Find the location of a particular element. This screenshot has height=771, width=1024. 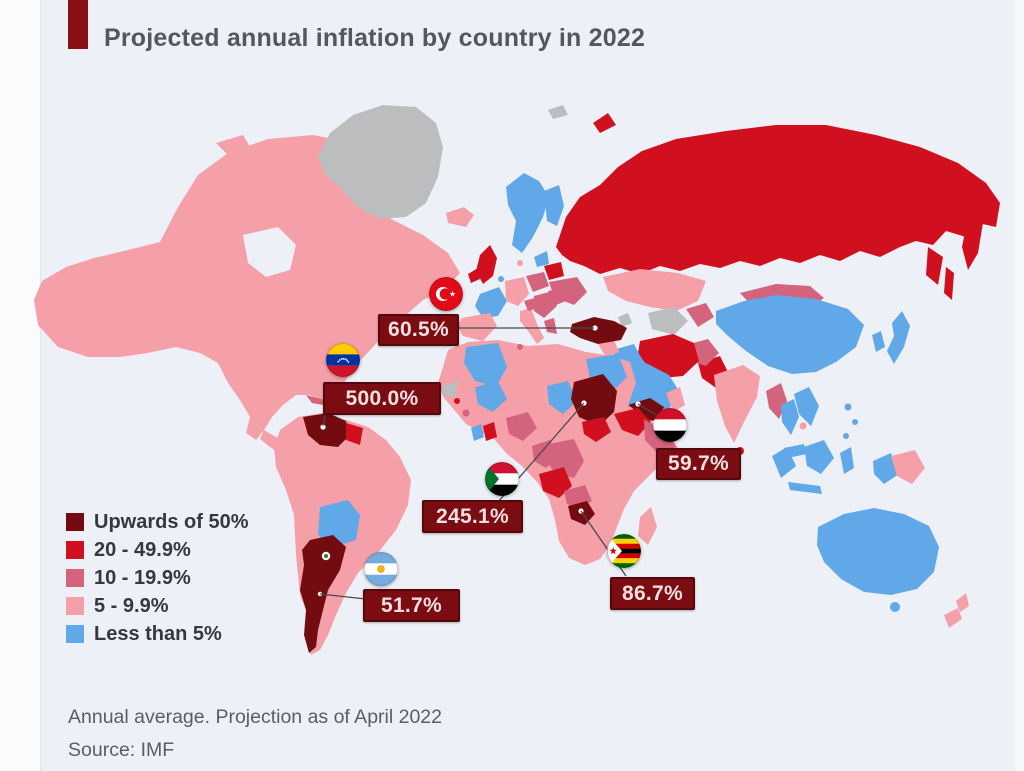

sudan-callout-label: 245.1% is located at coordinates (472, 516).